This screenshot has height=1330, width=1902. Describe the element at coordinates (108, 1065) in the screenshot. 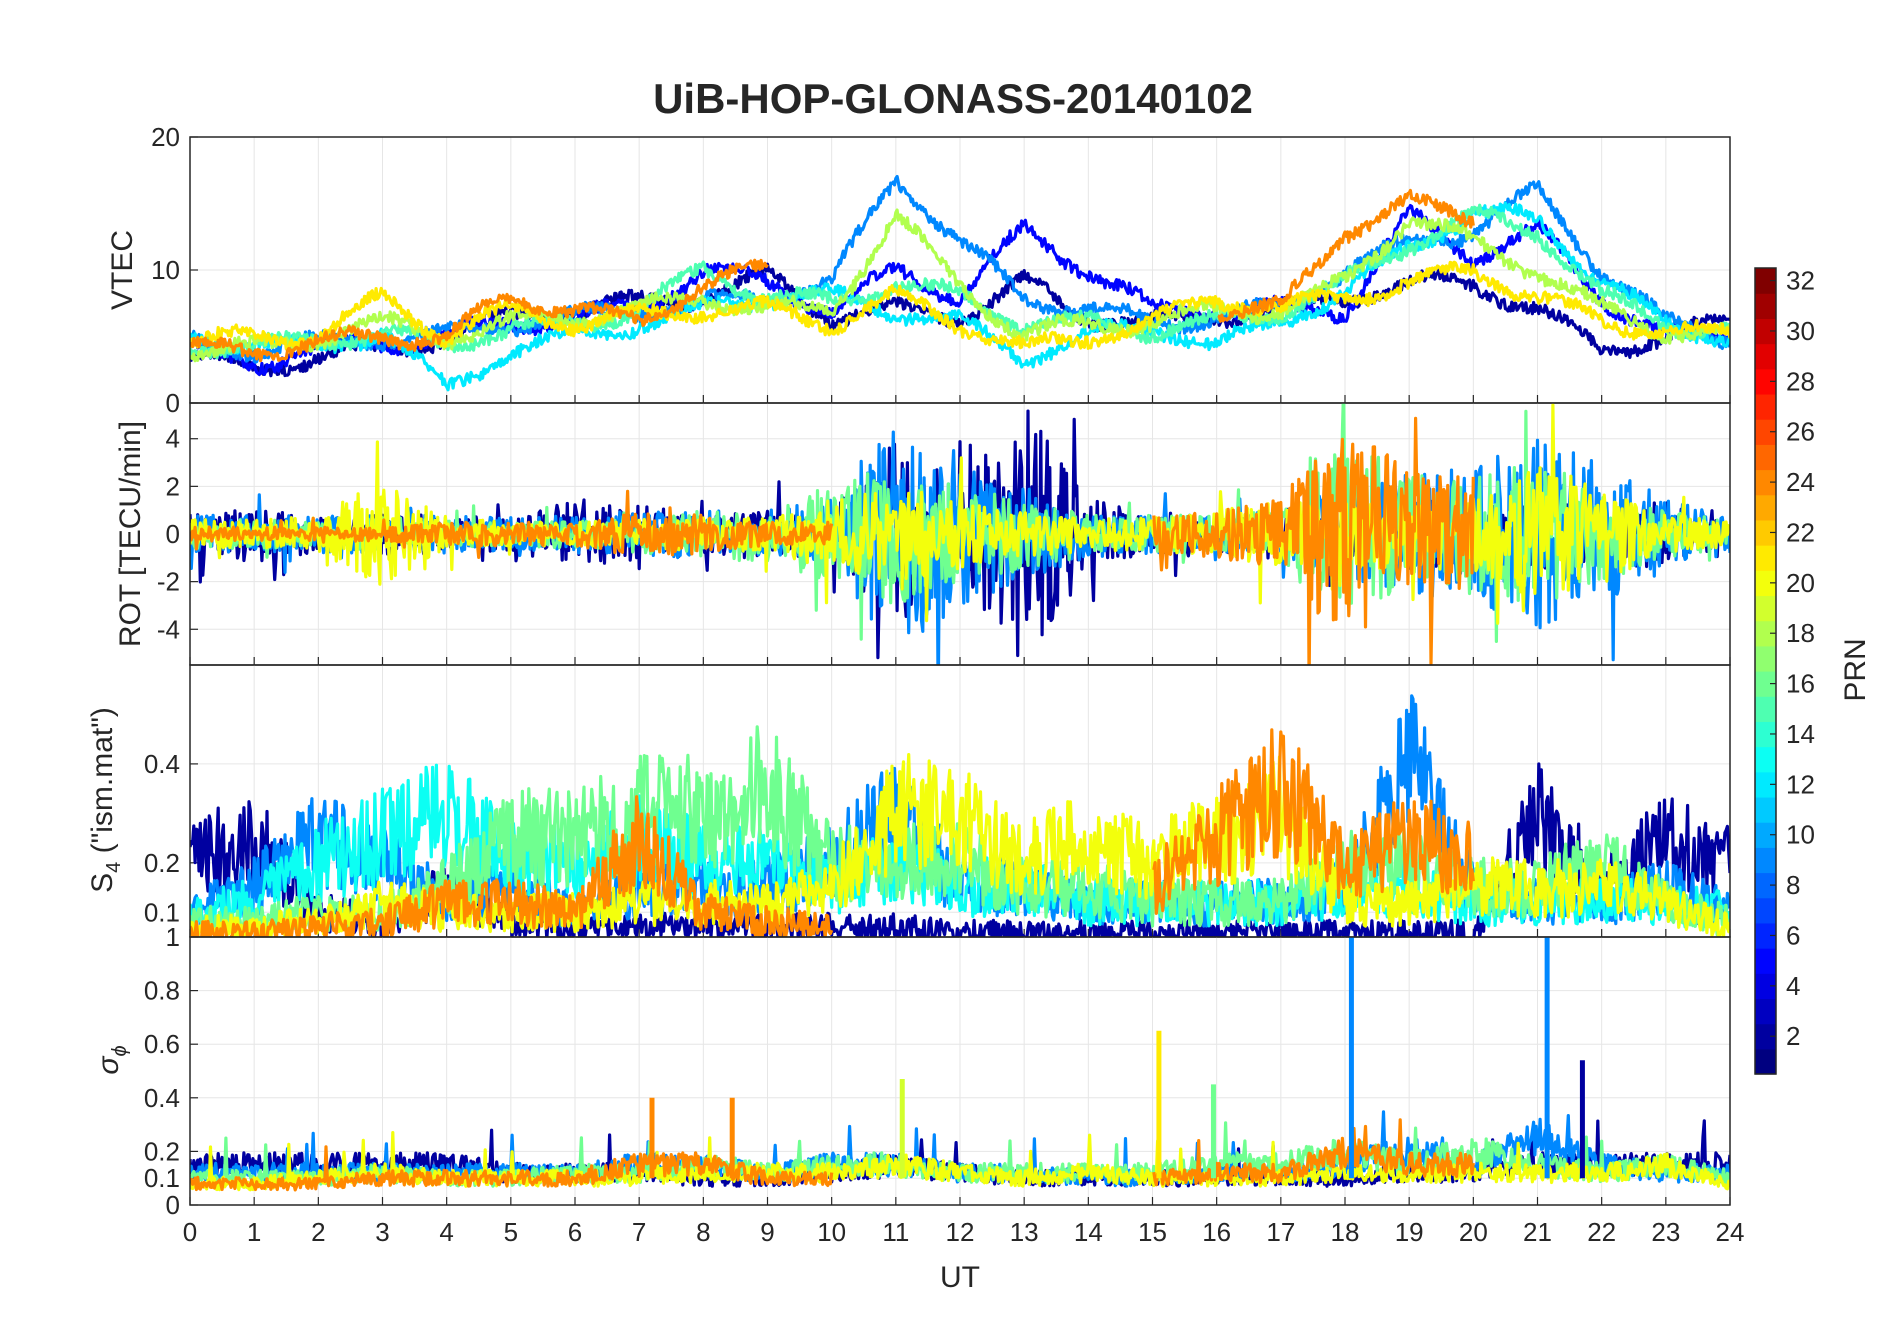

I see `sigma-ylabel-sigma: σ` at that location.